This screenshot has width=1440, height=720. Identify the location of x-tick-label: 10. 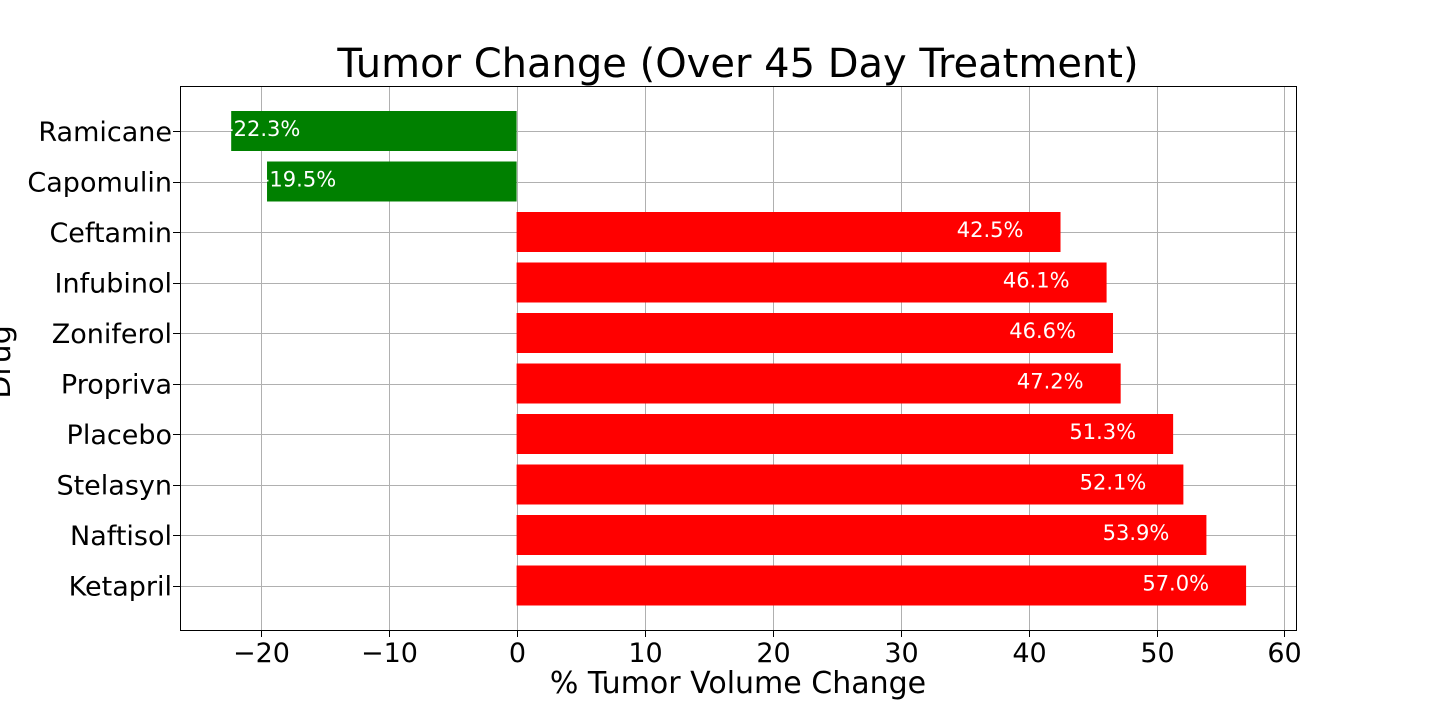
(645, 653).